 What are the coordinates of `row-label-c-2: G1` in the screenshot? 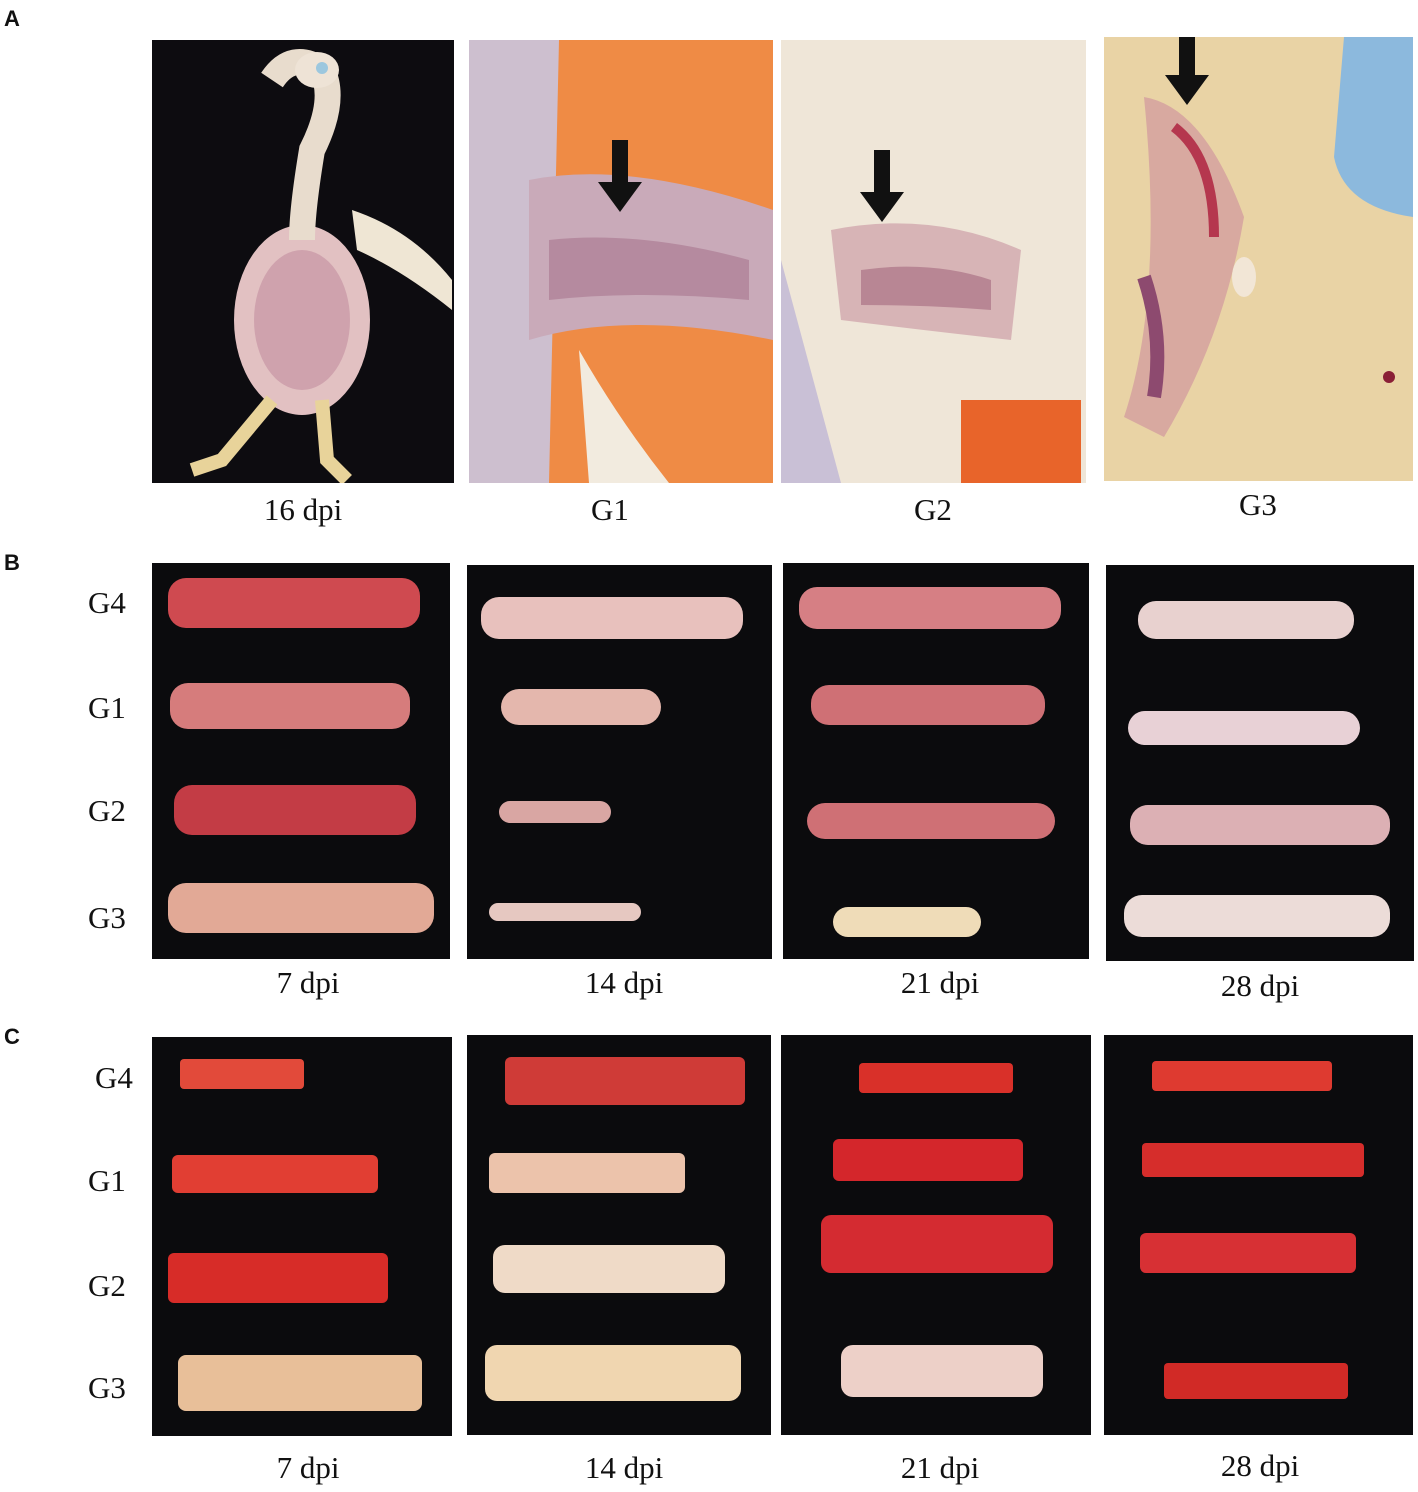 It's located at (107, 1180).